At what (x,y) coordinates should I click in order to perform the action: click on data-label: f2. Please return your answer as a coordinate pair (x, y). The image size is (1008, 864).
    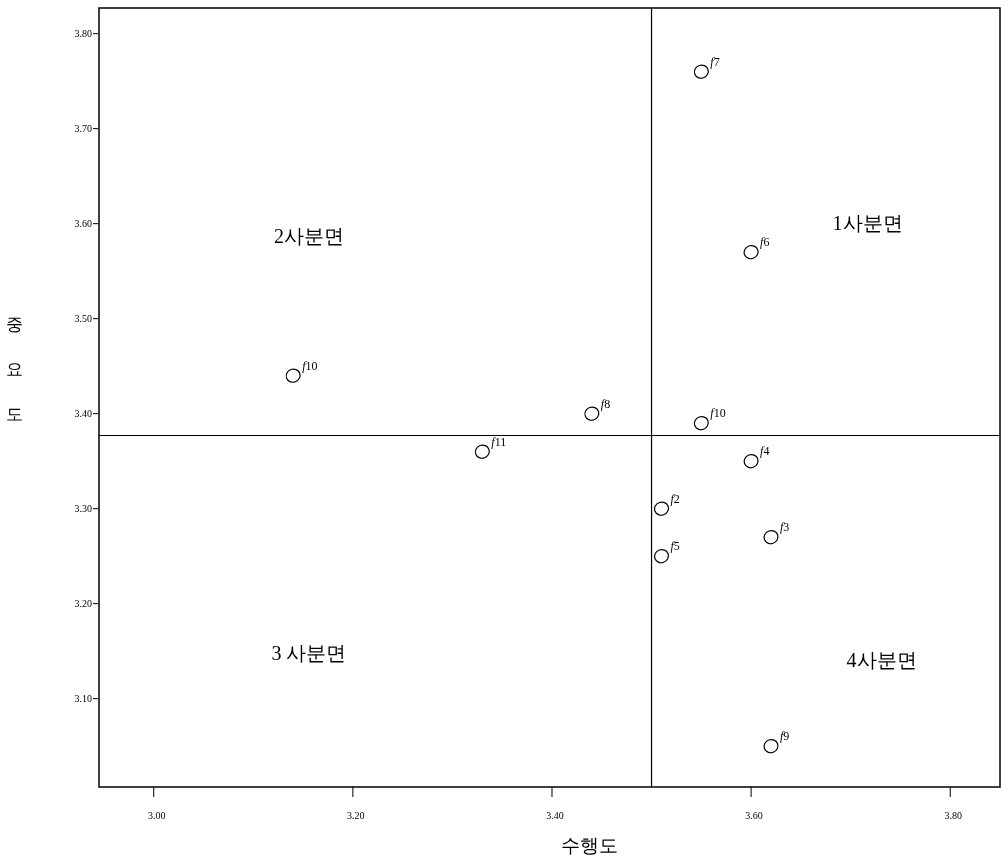
    Looking at the image, I should click on (675, 498).